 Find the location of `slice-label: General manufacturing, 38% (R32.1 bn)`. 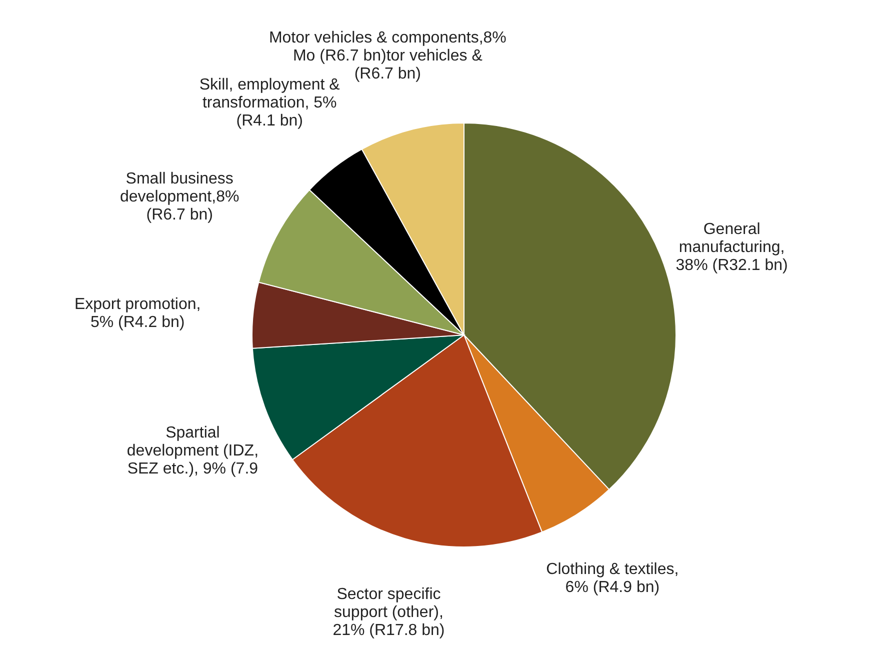

slice-label: General manufacturing, 38% (R32.1 bn) is located at coordinates (732, 247).